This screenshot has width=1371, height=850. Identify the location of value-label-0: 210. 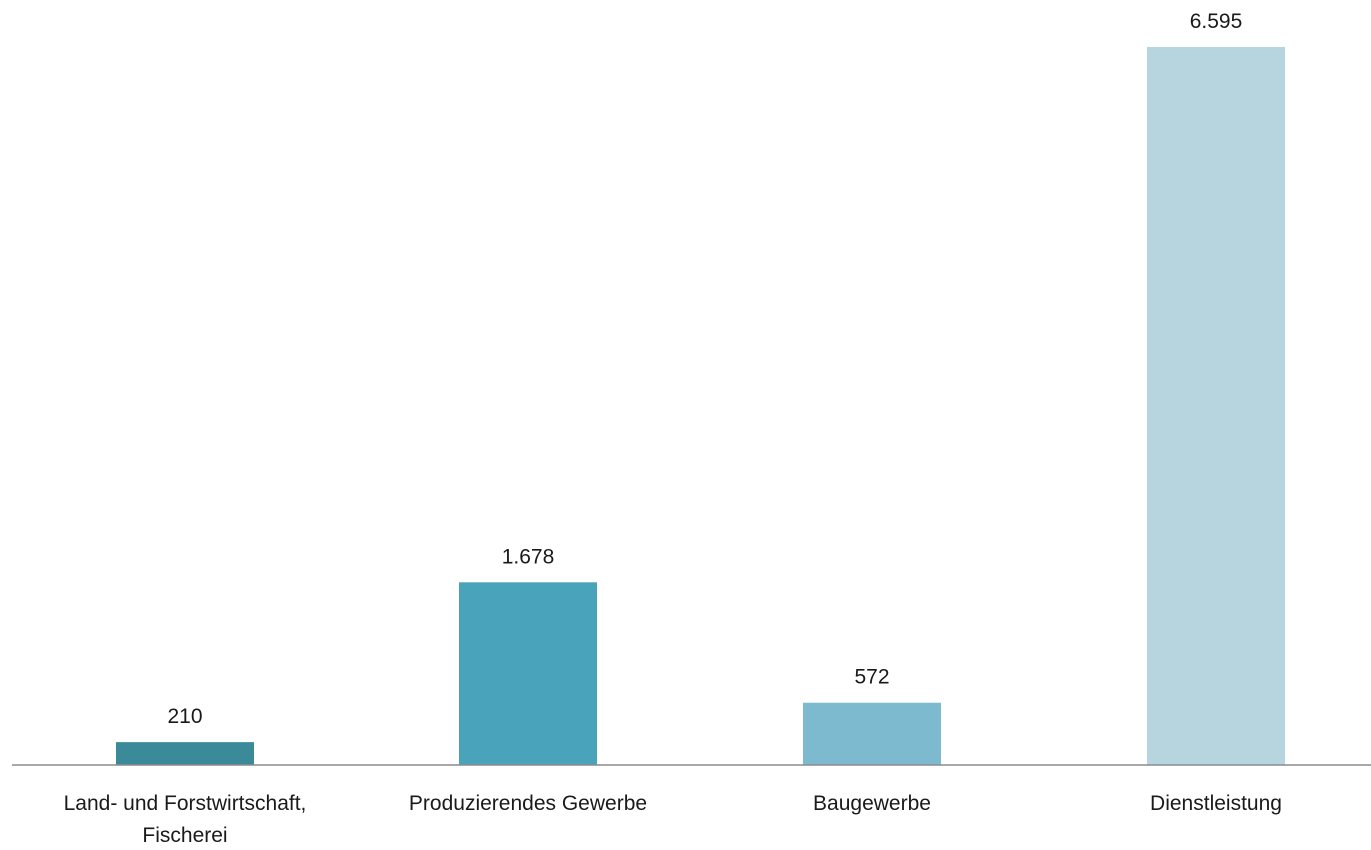
(184, 716).